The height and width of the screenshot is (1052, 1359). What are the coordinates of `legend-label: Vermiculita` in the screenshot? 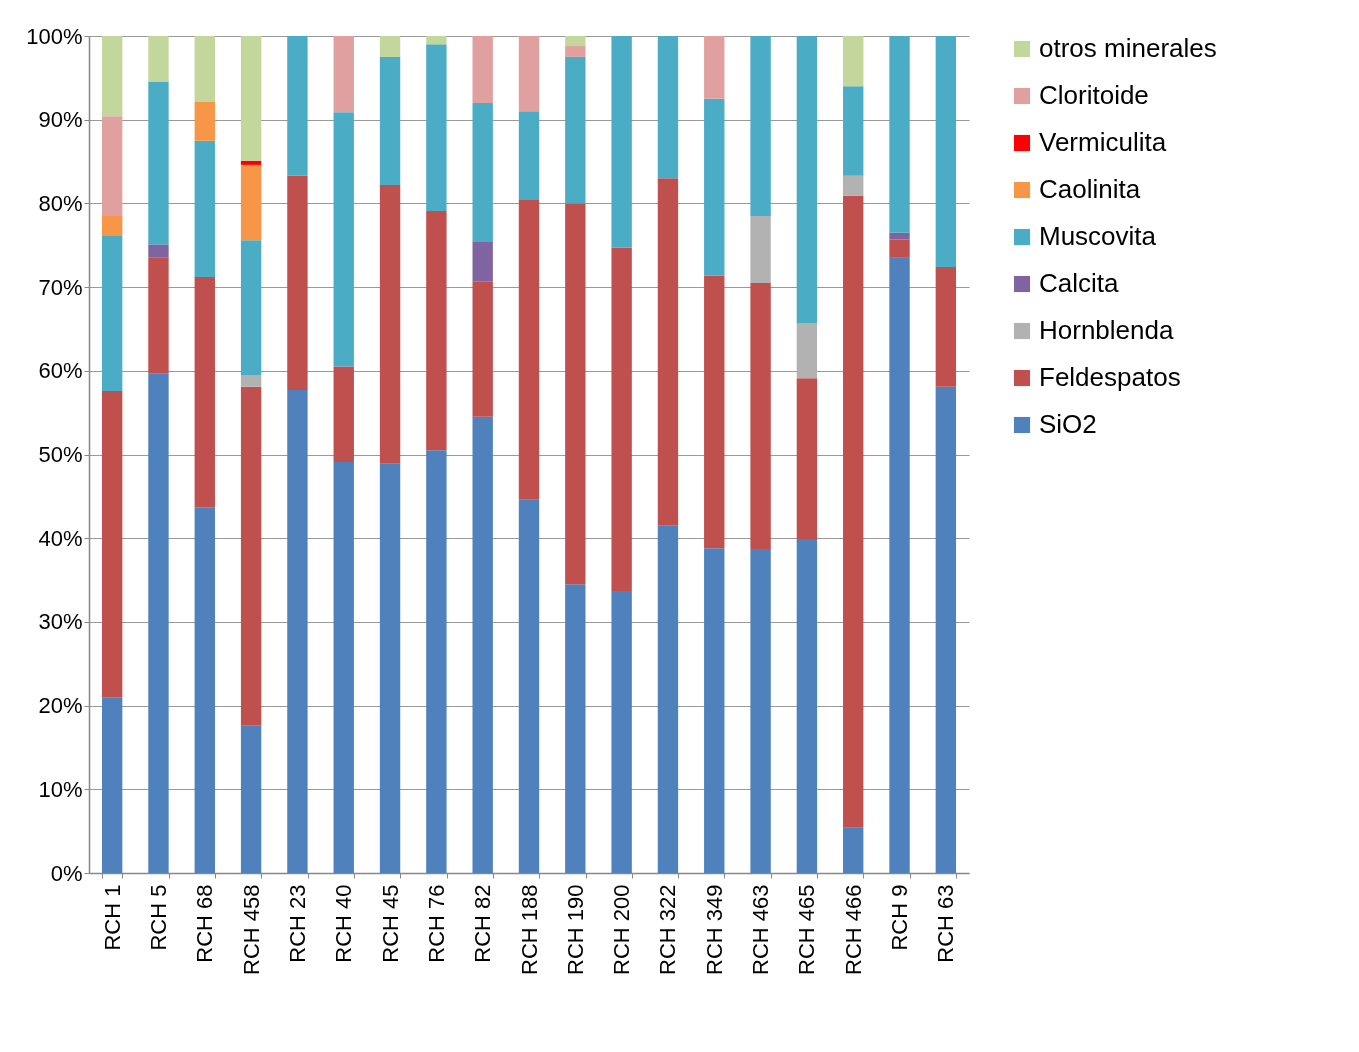 It's located at (1103, 142).